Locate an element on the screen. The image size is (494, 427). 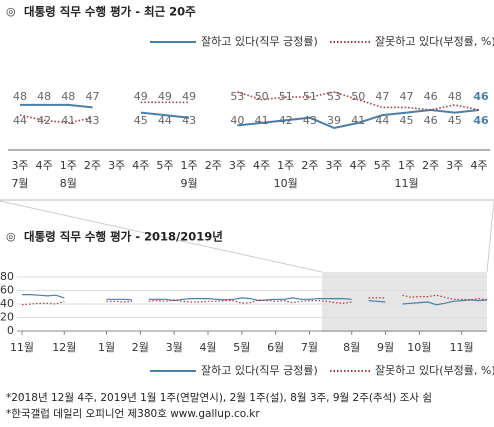
x-tick-label: 7월 is located at coordinates (309, 347).